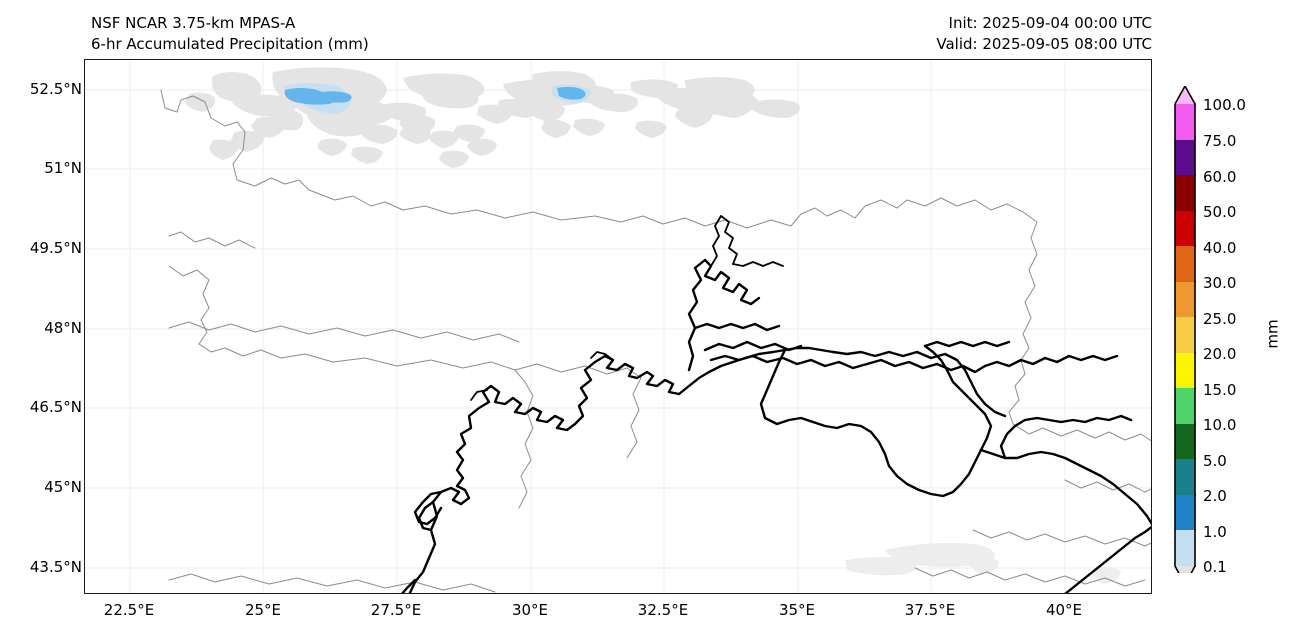 This screenshot has width=1298, height=639. Describe the element at coordinates (63, 487) in the screenshot. I see `ytick-label: 45°N` at that location.